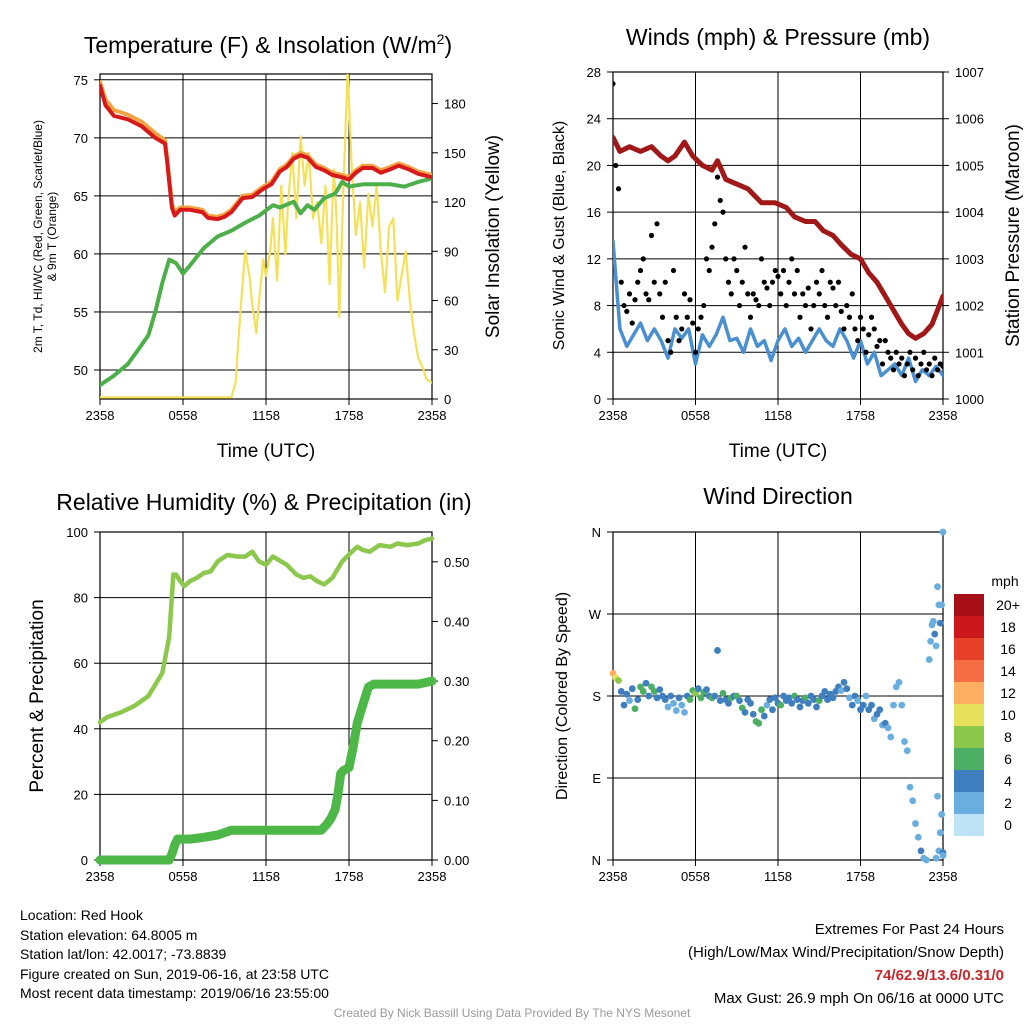  I want to click on y-right-tick-label: 30, so click(451, 350).